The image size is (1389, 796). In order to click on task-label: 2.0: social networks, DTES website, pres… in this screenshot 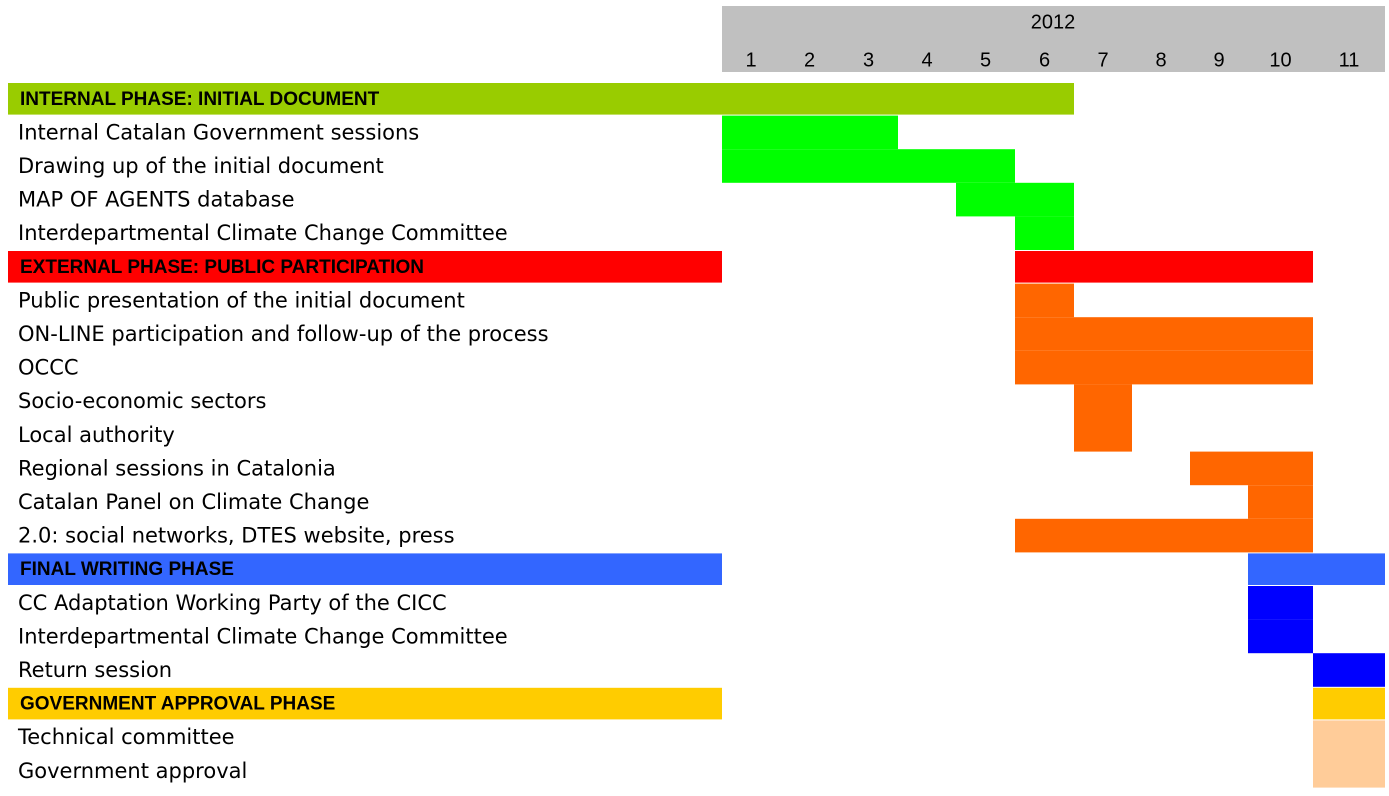, I will do `click(236, 536)`.